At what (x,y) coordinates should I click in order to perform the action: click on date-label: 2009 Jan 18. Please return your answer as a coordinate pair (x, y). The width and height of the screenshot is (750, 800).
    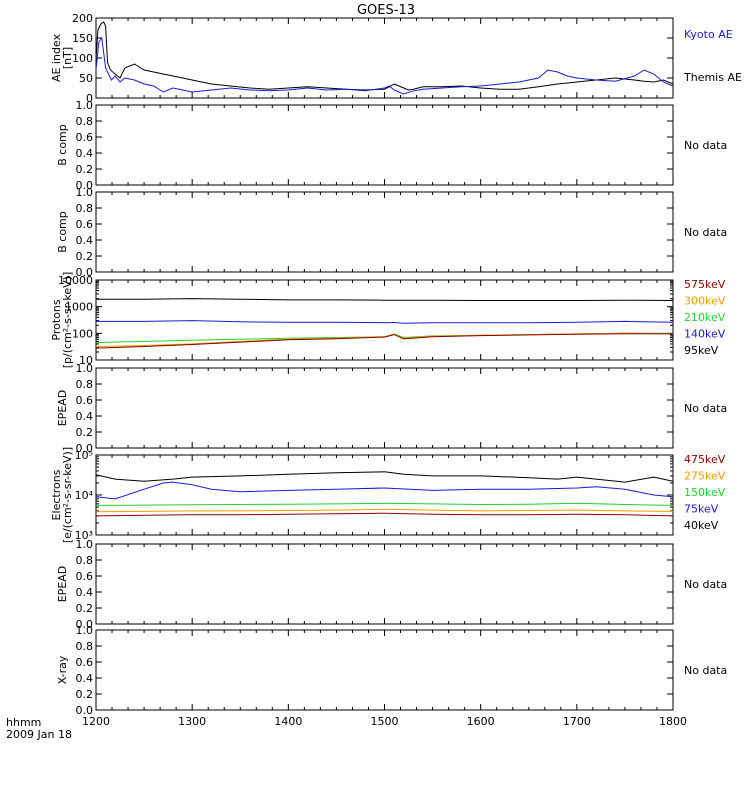
    Looking at the image, I should click on (39, 734).